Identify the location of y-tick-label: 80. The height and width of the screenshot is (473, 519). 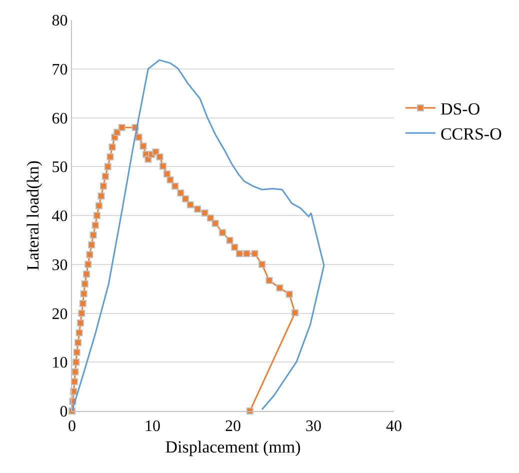
(60, 21).